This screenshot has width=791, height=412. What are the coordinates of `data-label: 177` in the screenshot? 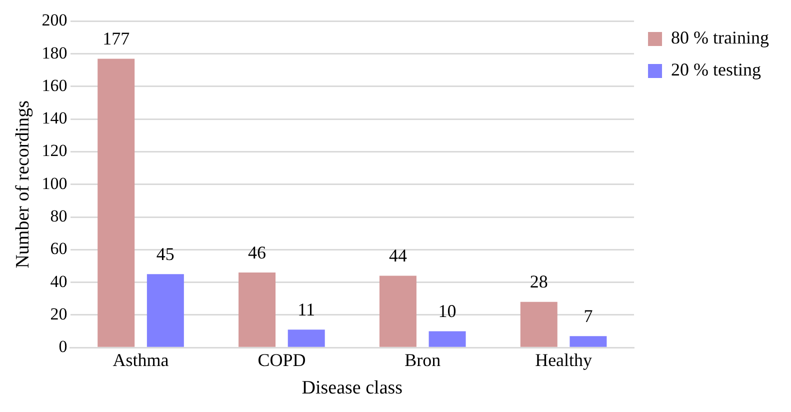 It's located at (116, 38).